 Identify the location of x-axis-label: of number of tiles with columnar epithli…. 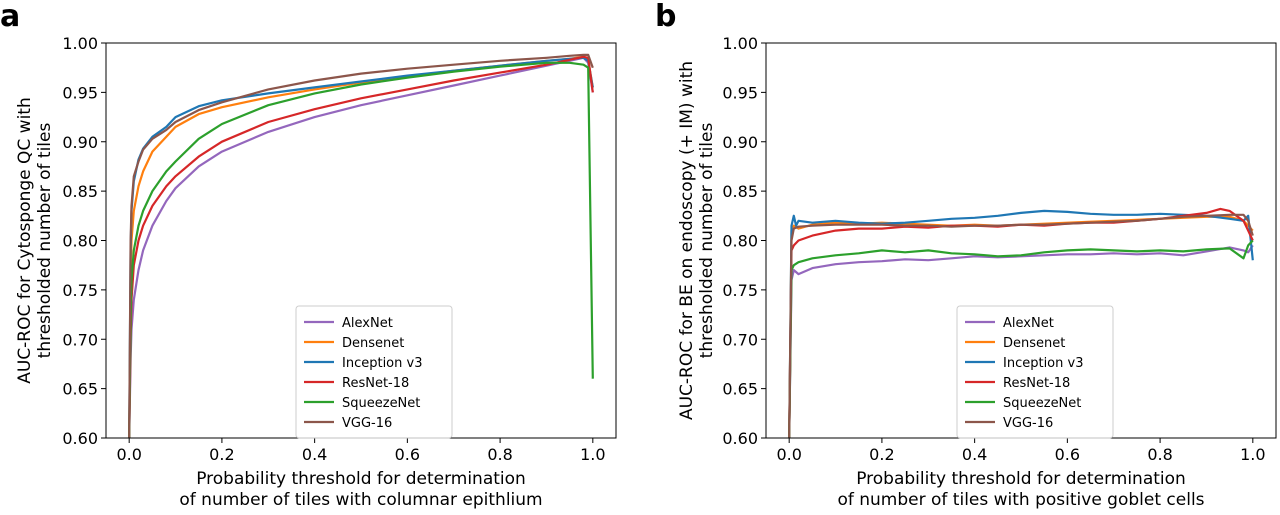
(360, 500).